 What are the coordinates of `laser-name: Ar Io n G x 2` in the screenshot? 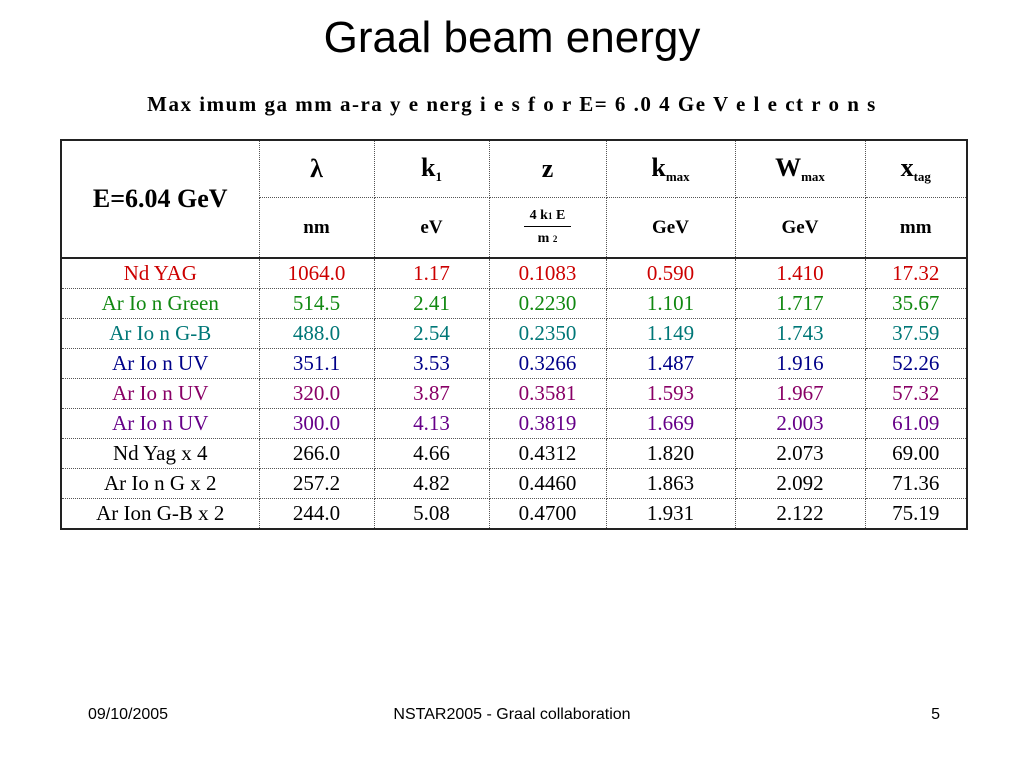 It's located at (160, 483).